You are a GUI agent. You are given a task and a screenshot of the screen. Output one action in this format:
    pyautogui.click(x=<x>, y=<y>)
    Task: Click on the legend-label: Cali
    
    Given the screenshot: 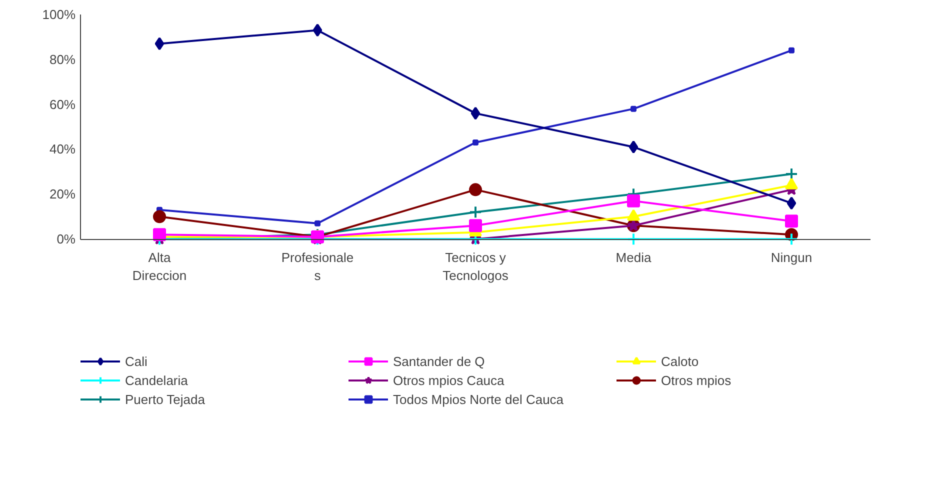 What is the action you would take?
    pyautogui.click(x=136, y=361)
    